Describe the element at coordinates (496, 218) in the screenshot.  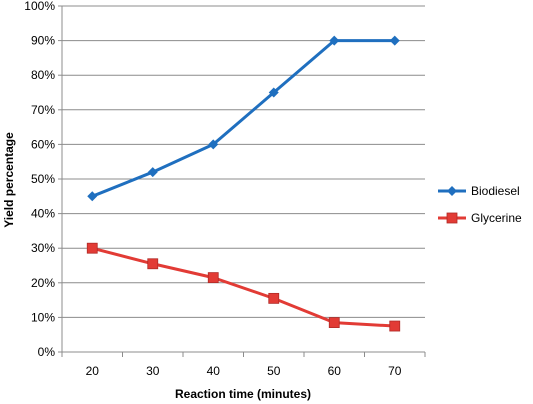
I see `legend-label: Glycerine` at that location.